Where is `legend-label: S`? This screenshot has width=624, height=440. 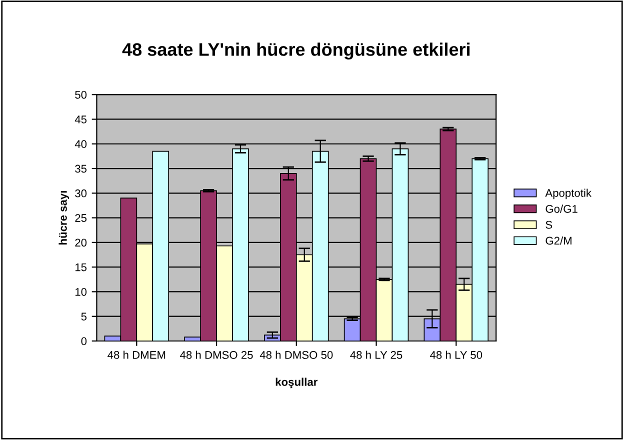 legend-label: S is located at coordinates (549, 224).